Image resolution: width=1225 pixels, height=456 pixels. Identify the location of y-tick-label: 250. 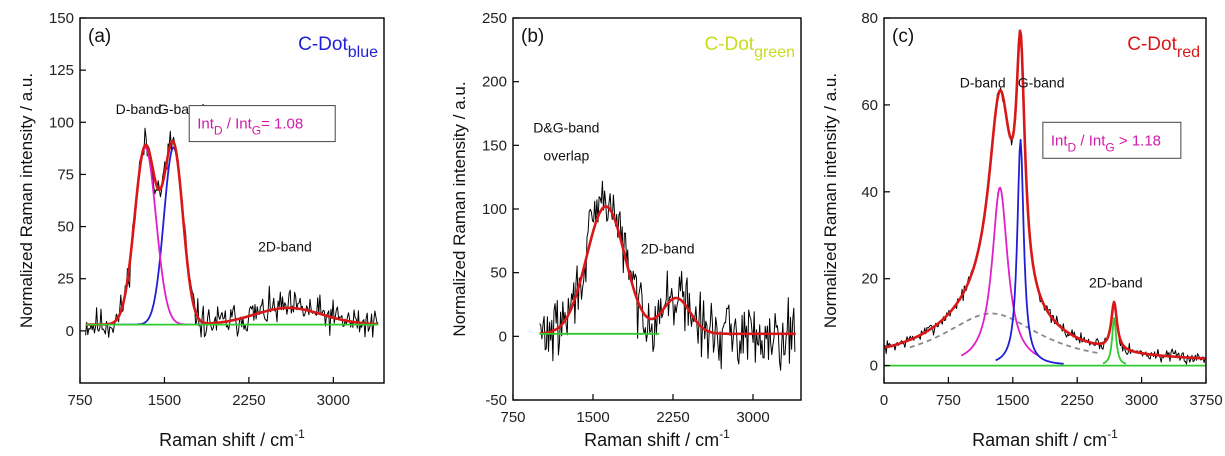
(494, 18).